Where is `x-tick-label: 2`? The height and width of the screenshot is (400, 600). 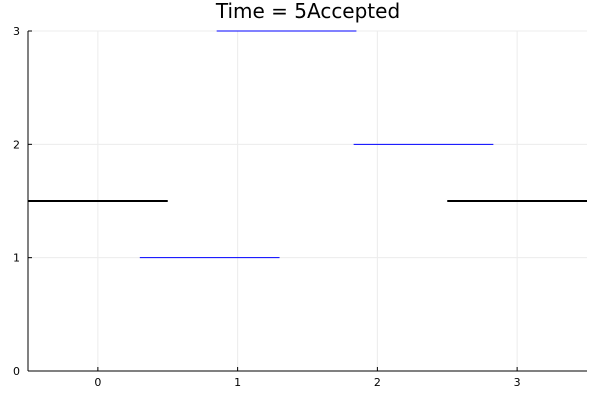 x-tick-label: 2 is located at coordinates (377, 382).